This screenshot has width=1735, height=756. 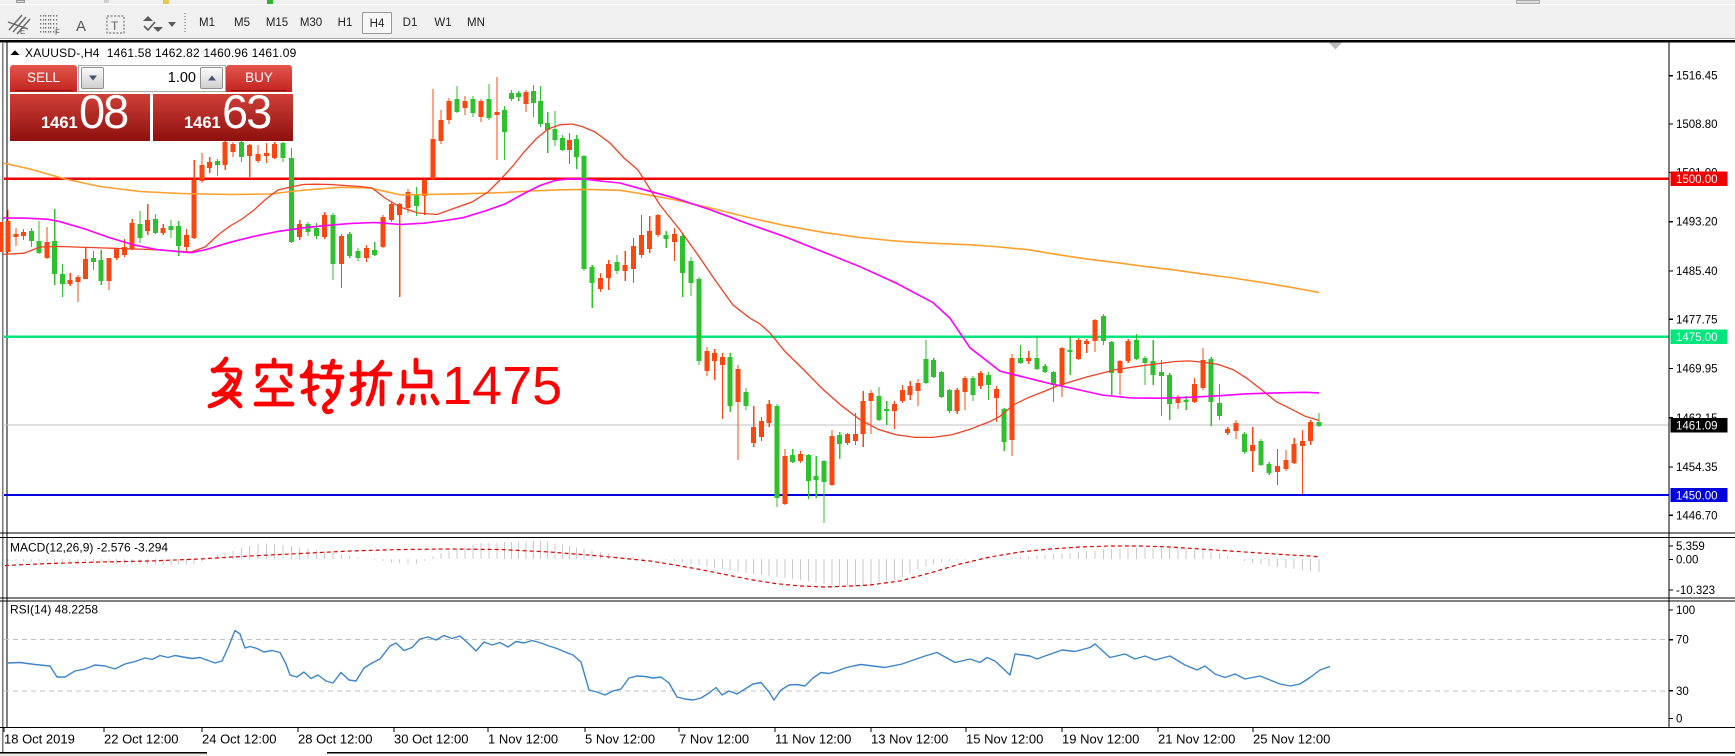 What do you see at coordinates (81, 26) in the screenshot?
I see `svg-text: A` at bounding box center [81, 26].